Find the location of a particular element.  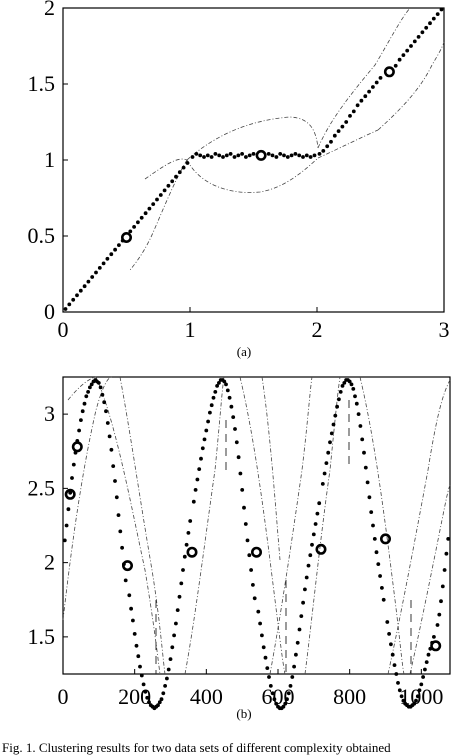

envelope-curve-b7 is located at coordinates (291, 525).